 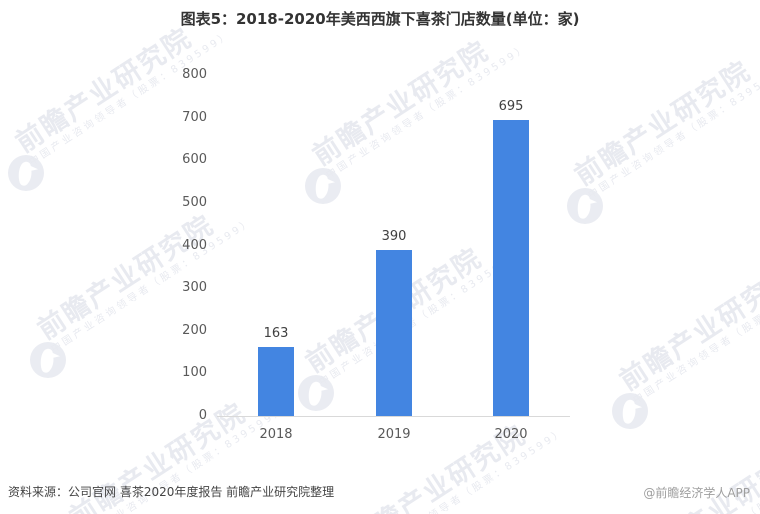 What do you see at coordinates (394, 236) in the screenshot?
I see `bar-value-label: 390` at bounding box center [394, 236].